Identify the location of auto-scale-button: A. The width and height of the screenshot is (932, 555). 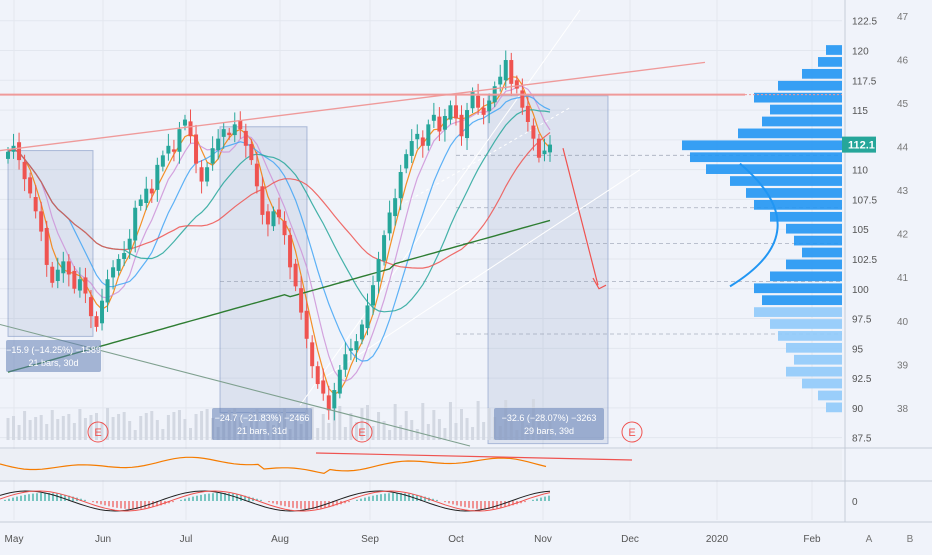
(869, 539).